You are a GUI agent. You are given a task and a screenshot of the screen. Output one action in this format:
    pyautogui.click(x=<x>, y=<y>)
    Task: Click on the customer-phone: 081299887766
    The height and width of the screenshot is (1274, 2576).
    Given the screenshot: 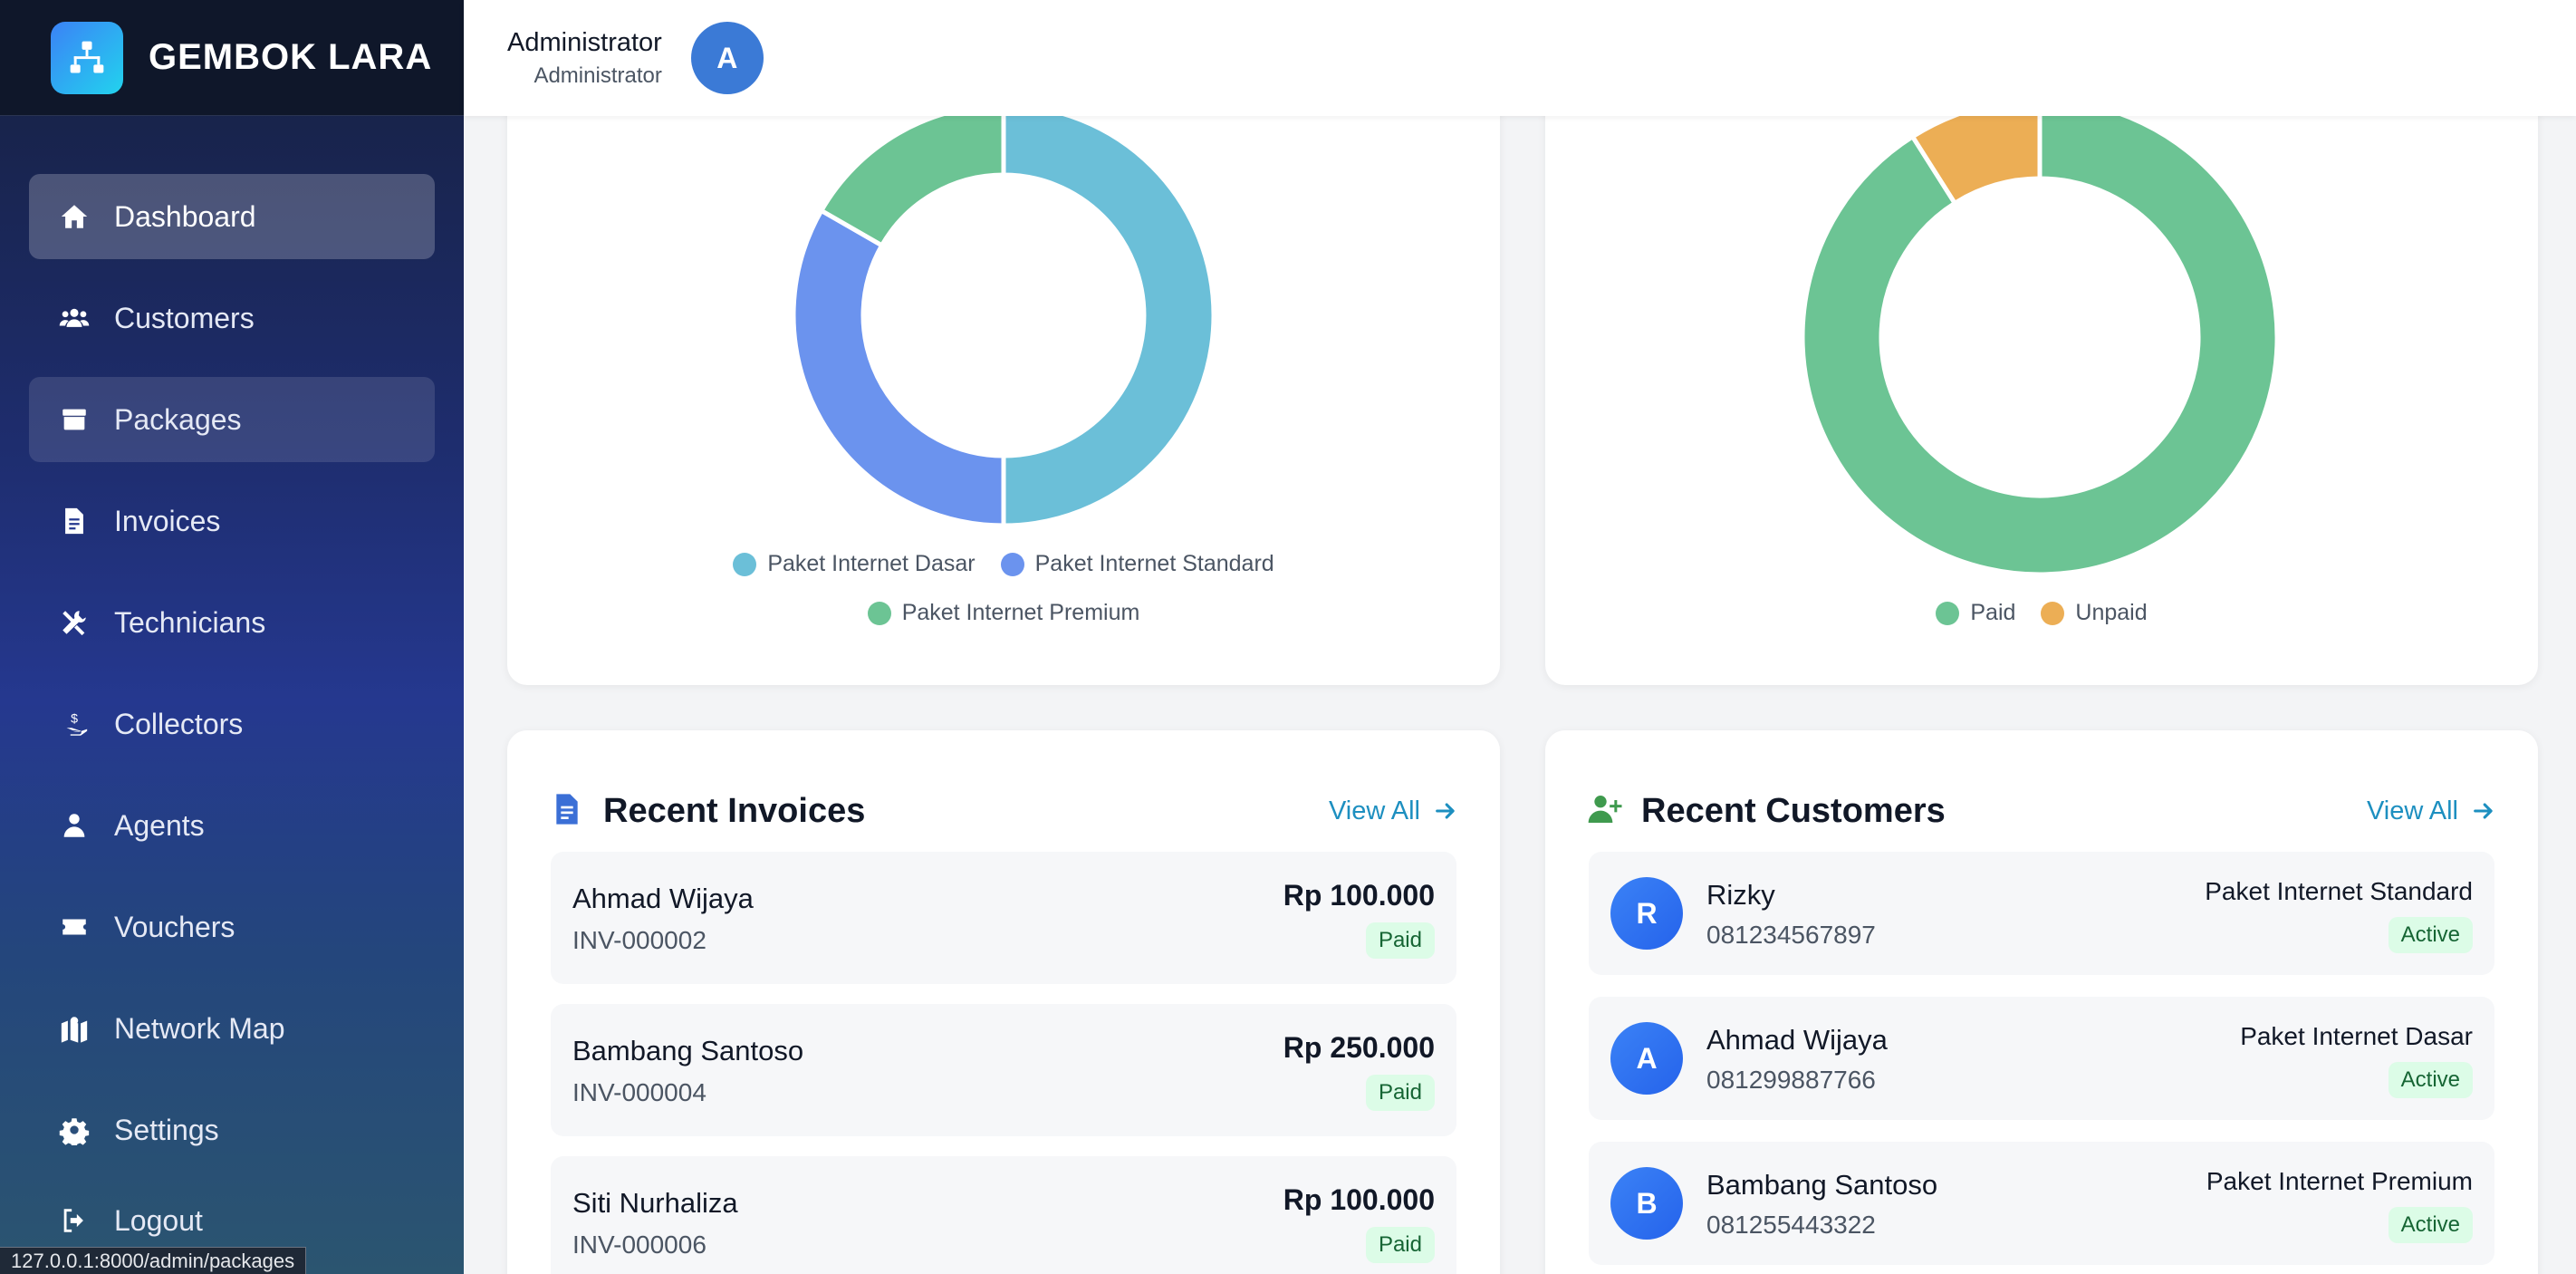 What is the action you would take?
    pyautogui.click(x=1791, y=1080)
    